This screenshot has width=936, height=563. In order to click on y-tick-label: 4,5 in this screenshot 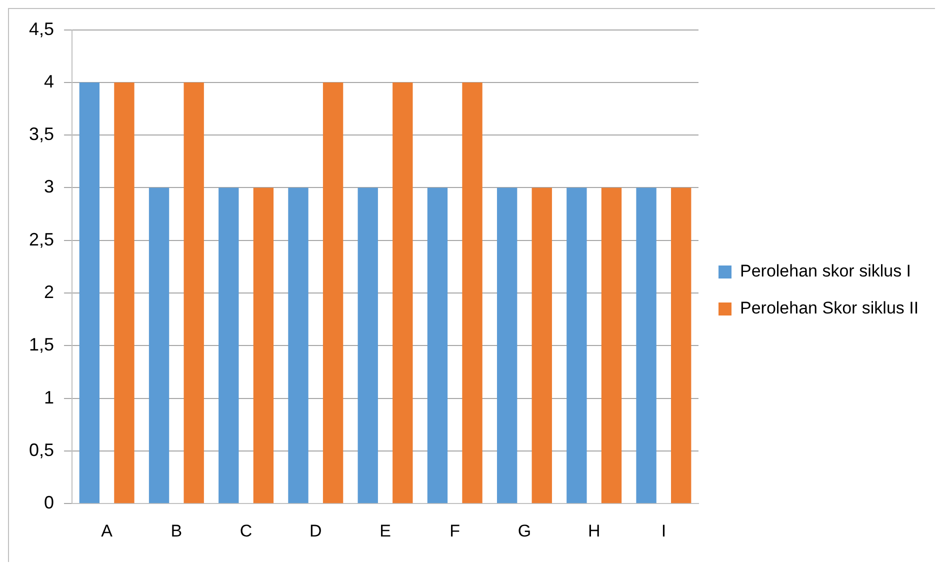, I will do `click(41, 28)`.